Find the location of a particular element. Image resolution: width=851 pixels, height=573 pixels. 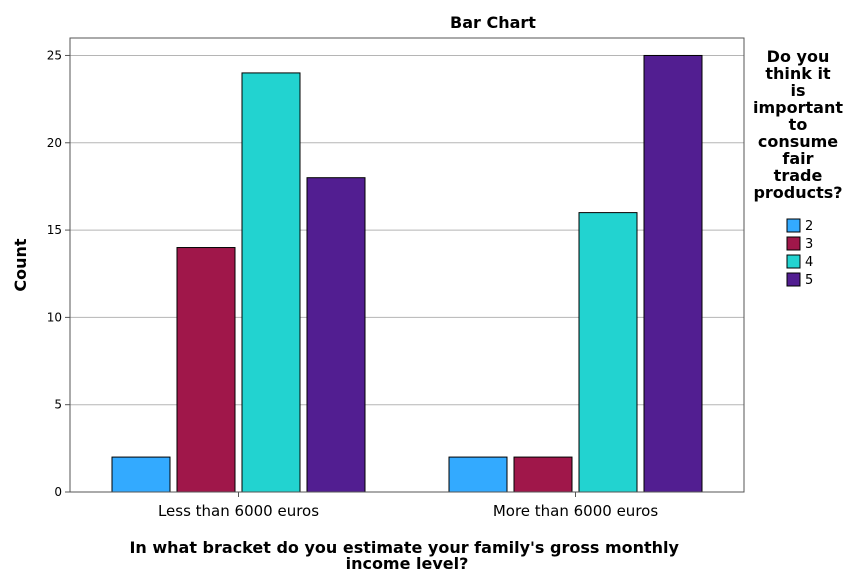

legend-label-4: 4 is located at coordinates (809, 262).